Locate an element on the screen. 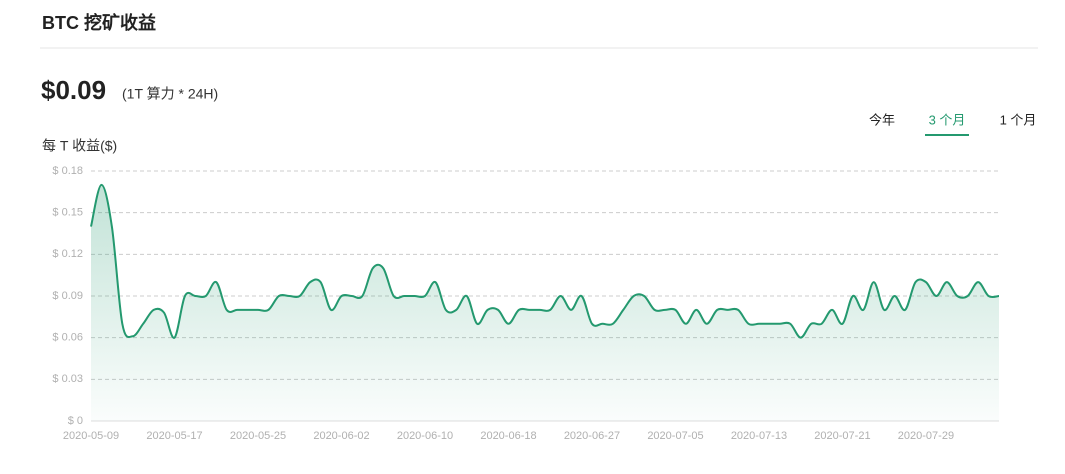 The height and width of the screenshot is (474, 1065). y-tick-label: $ 0.03 is located at coordinates (67, 379).